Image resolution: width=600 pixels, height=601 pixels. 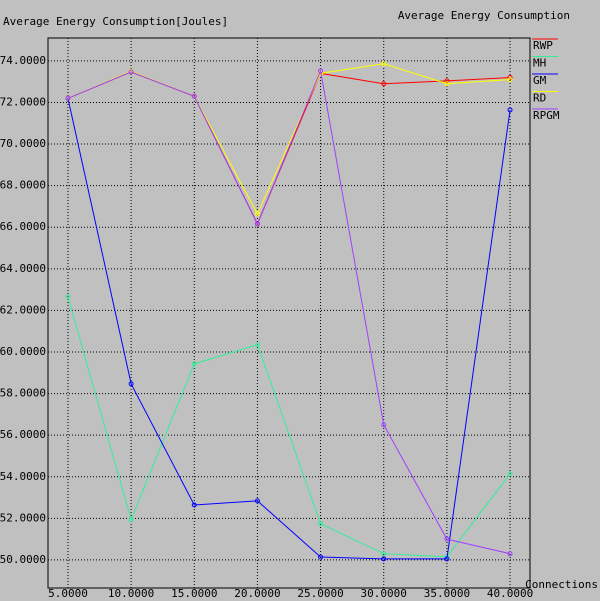 What do you see at coordinates (543, 45) in the screenshot?
I see `legend-label: RWP` at bounding box center [543, 45].